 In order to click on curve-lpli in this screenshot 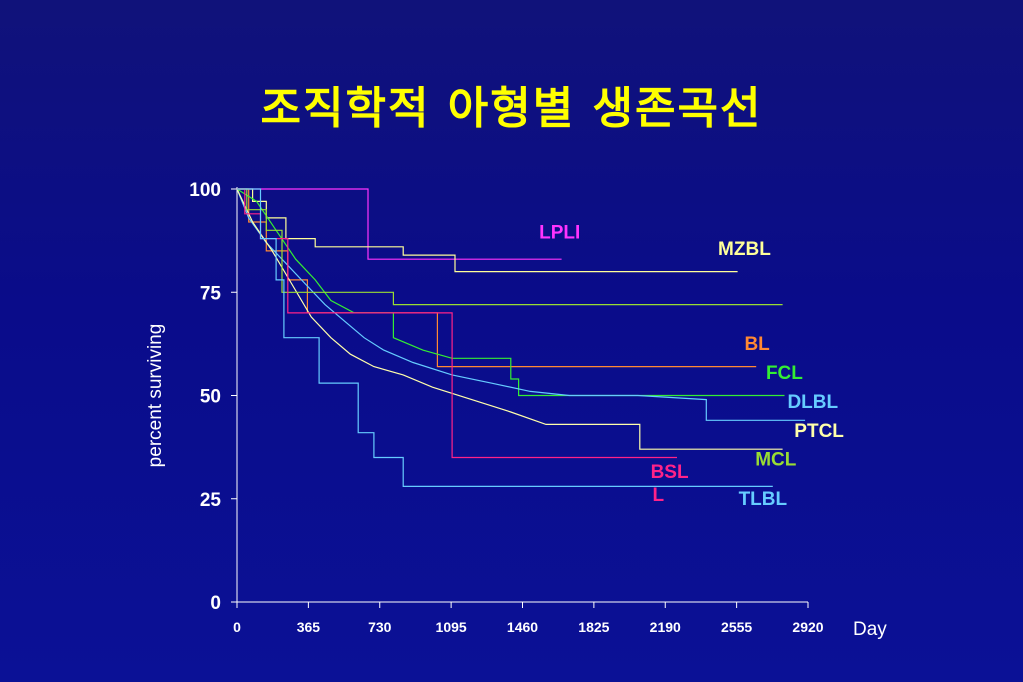, I will do `click(399, 224)`.